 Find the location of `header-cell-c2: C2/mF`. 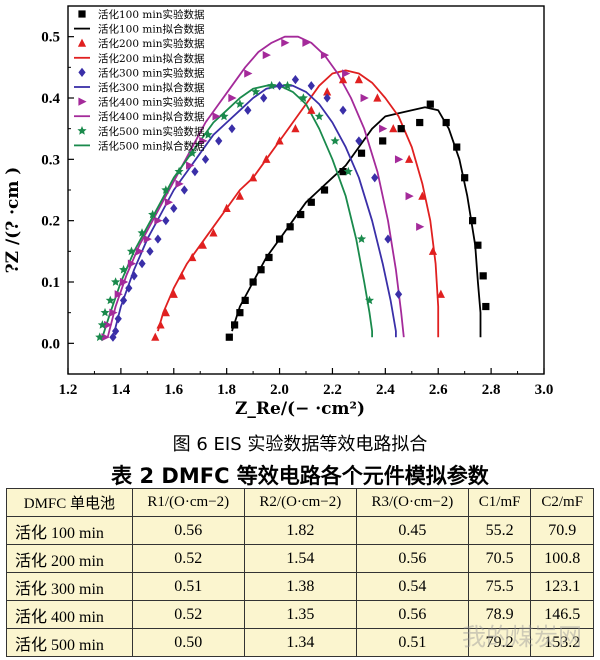

header-cell-c2: C2/mF is located at coordinates (562, 502).